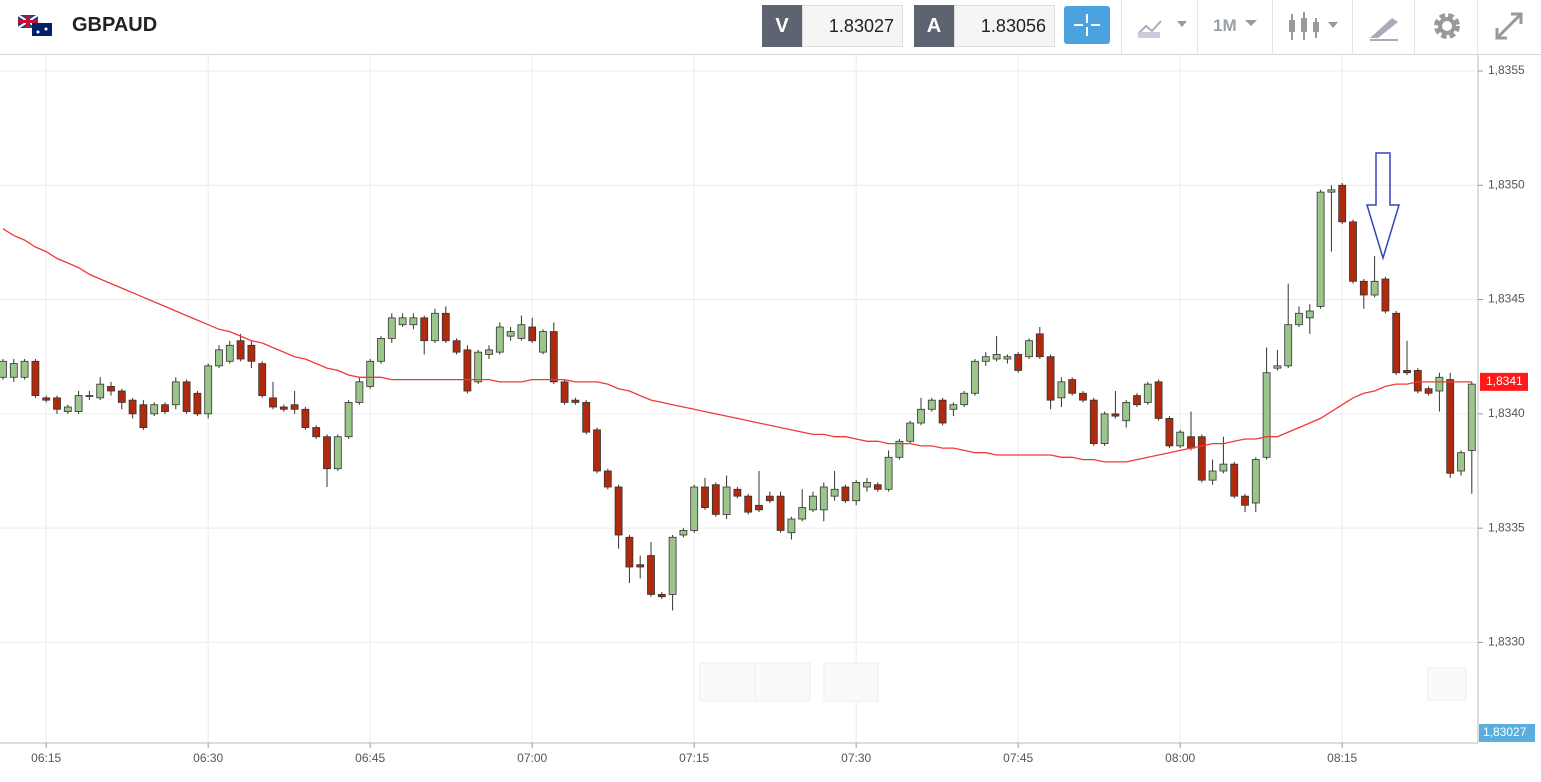 This screenshot has width=1541, height=782. I want to click on x-tick-label: 06:15, so click(46, 758).